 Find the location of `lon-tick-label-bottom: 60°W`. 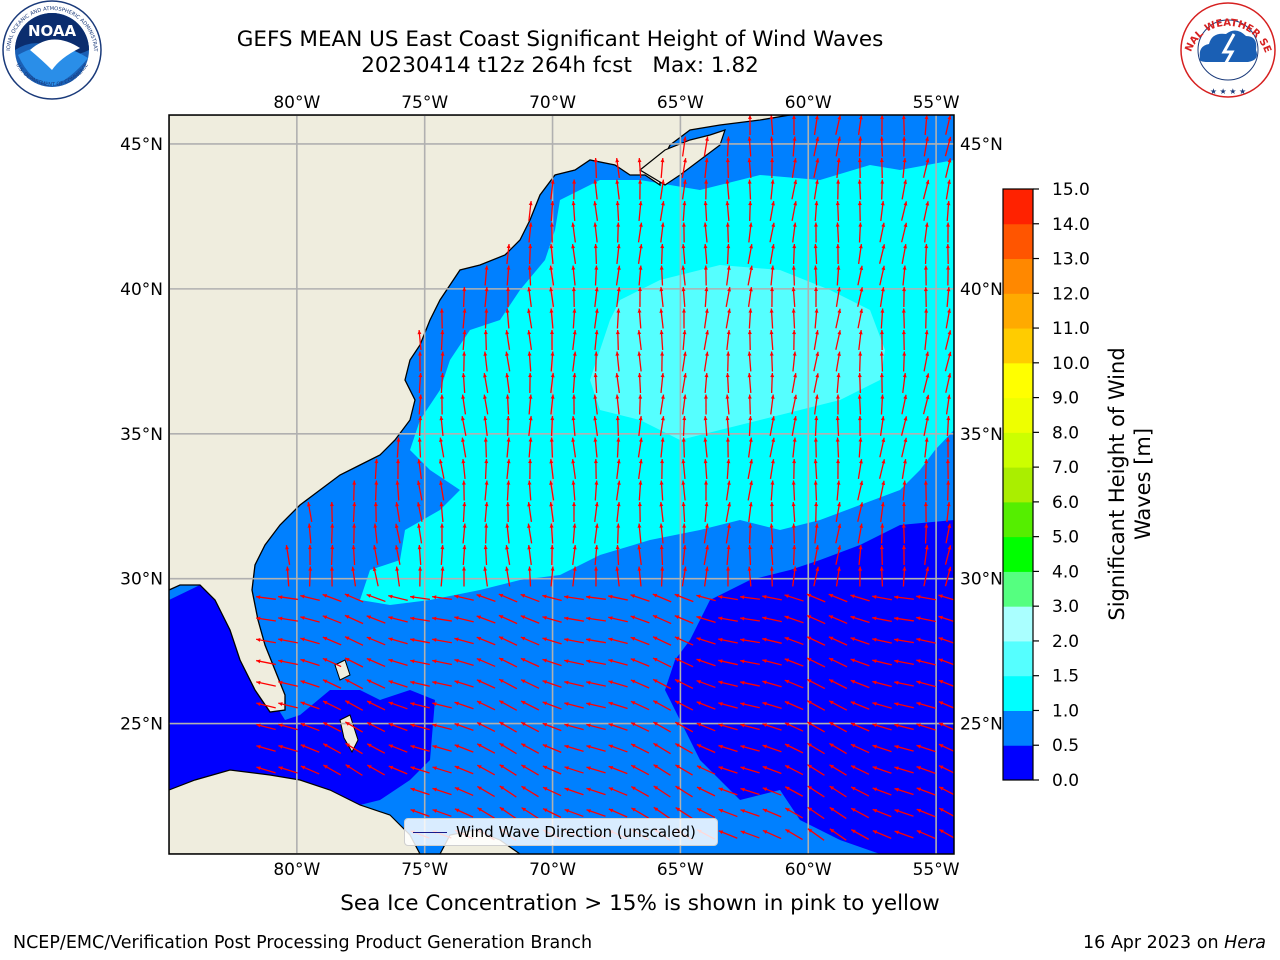

lon-tick-label-bottom: 60°W is located at coordinates (808, 870).